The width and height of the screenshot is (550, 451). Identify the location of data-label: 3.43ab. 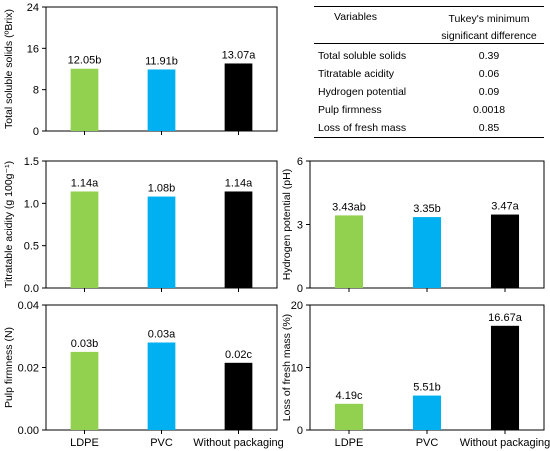
(349, 207).